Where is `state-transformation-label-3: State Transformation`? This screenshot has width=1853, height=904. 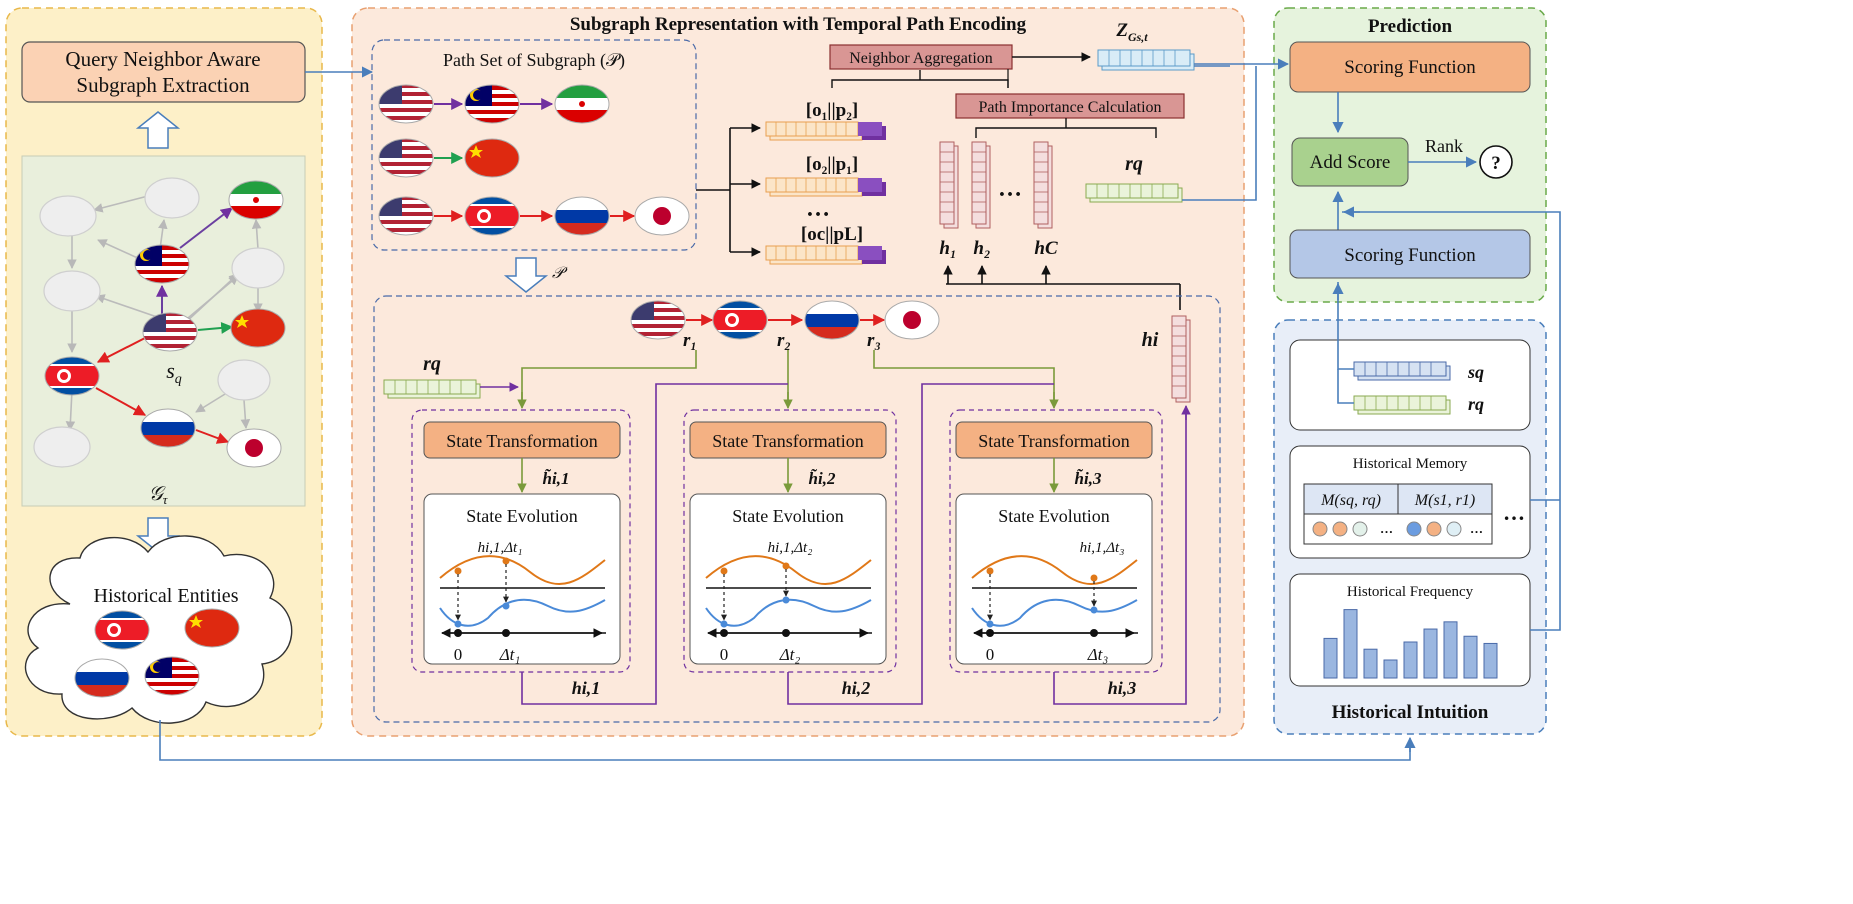 state-transformation-label-3: State Transformation is located at coordinates (1054, 441).